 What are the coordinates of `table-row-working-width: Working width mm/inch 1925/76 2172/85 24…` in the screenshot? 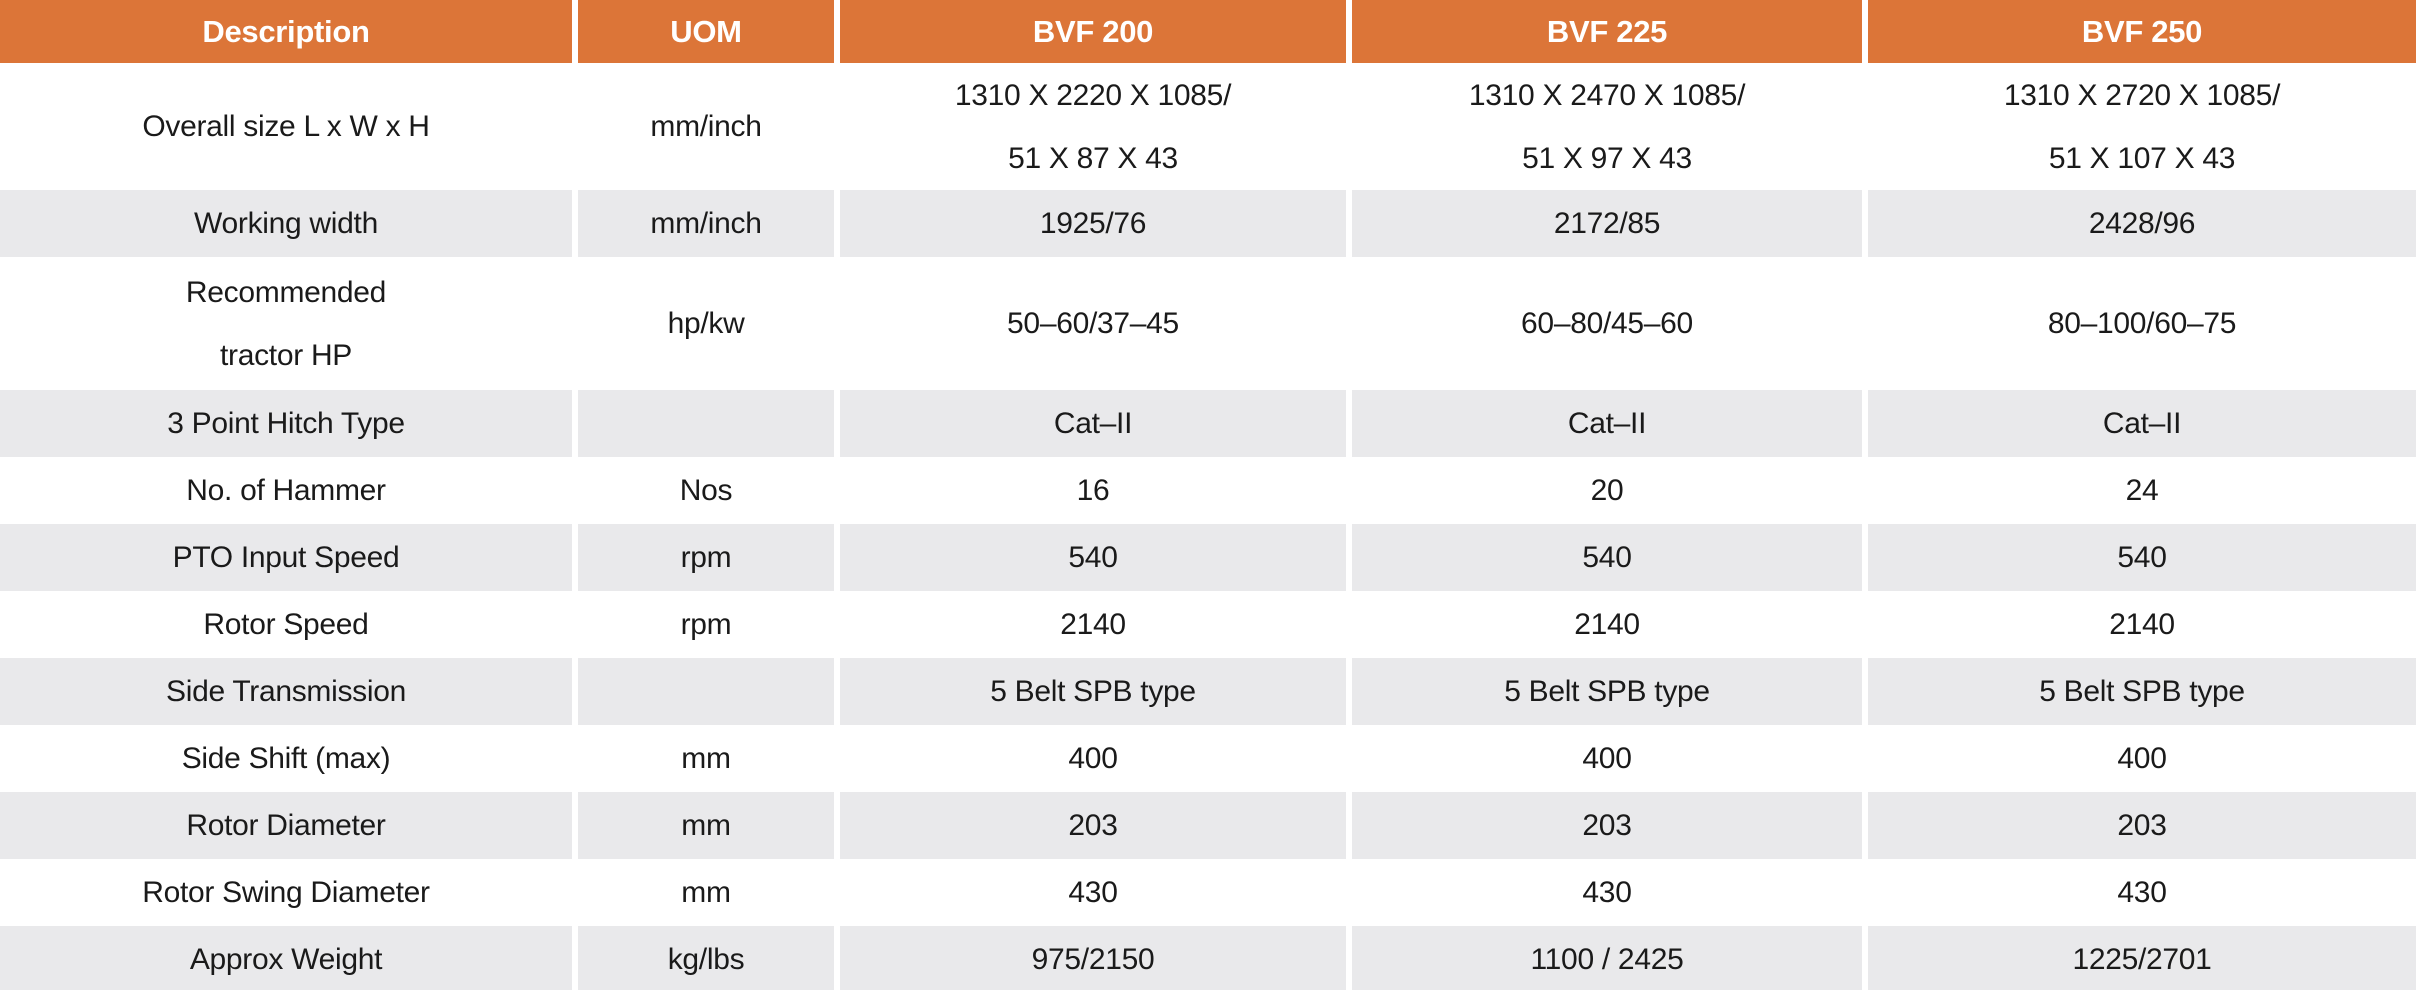 It's located at (1208, 223).